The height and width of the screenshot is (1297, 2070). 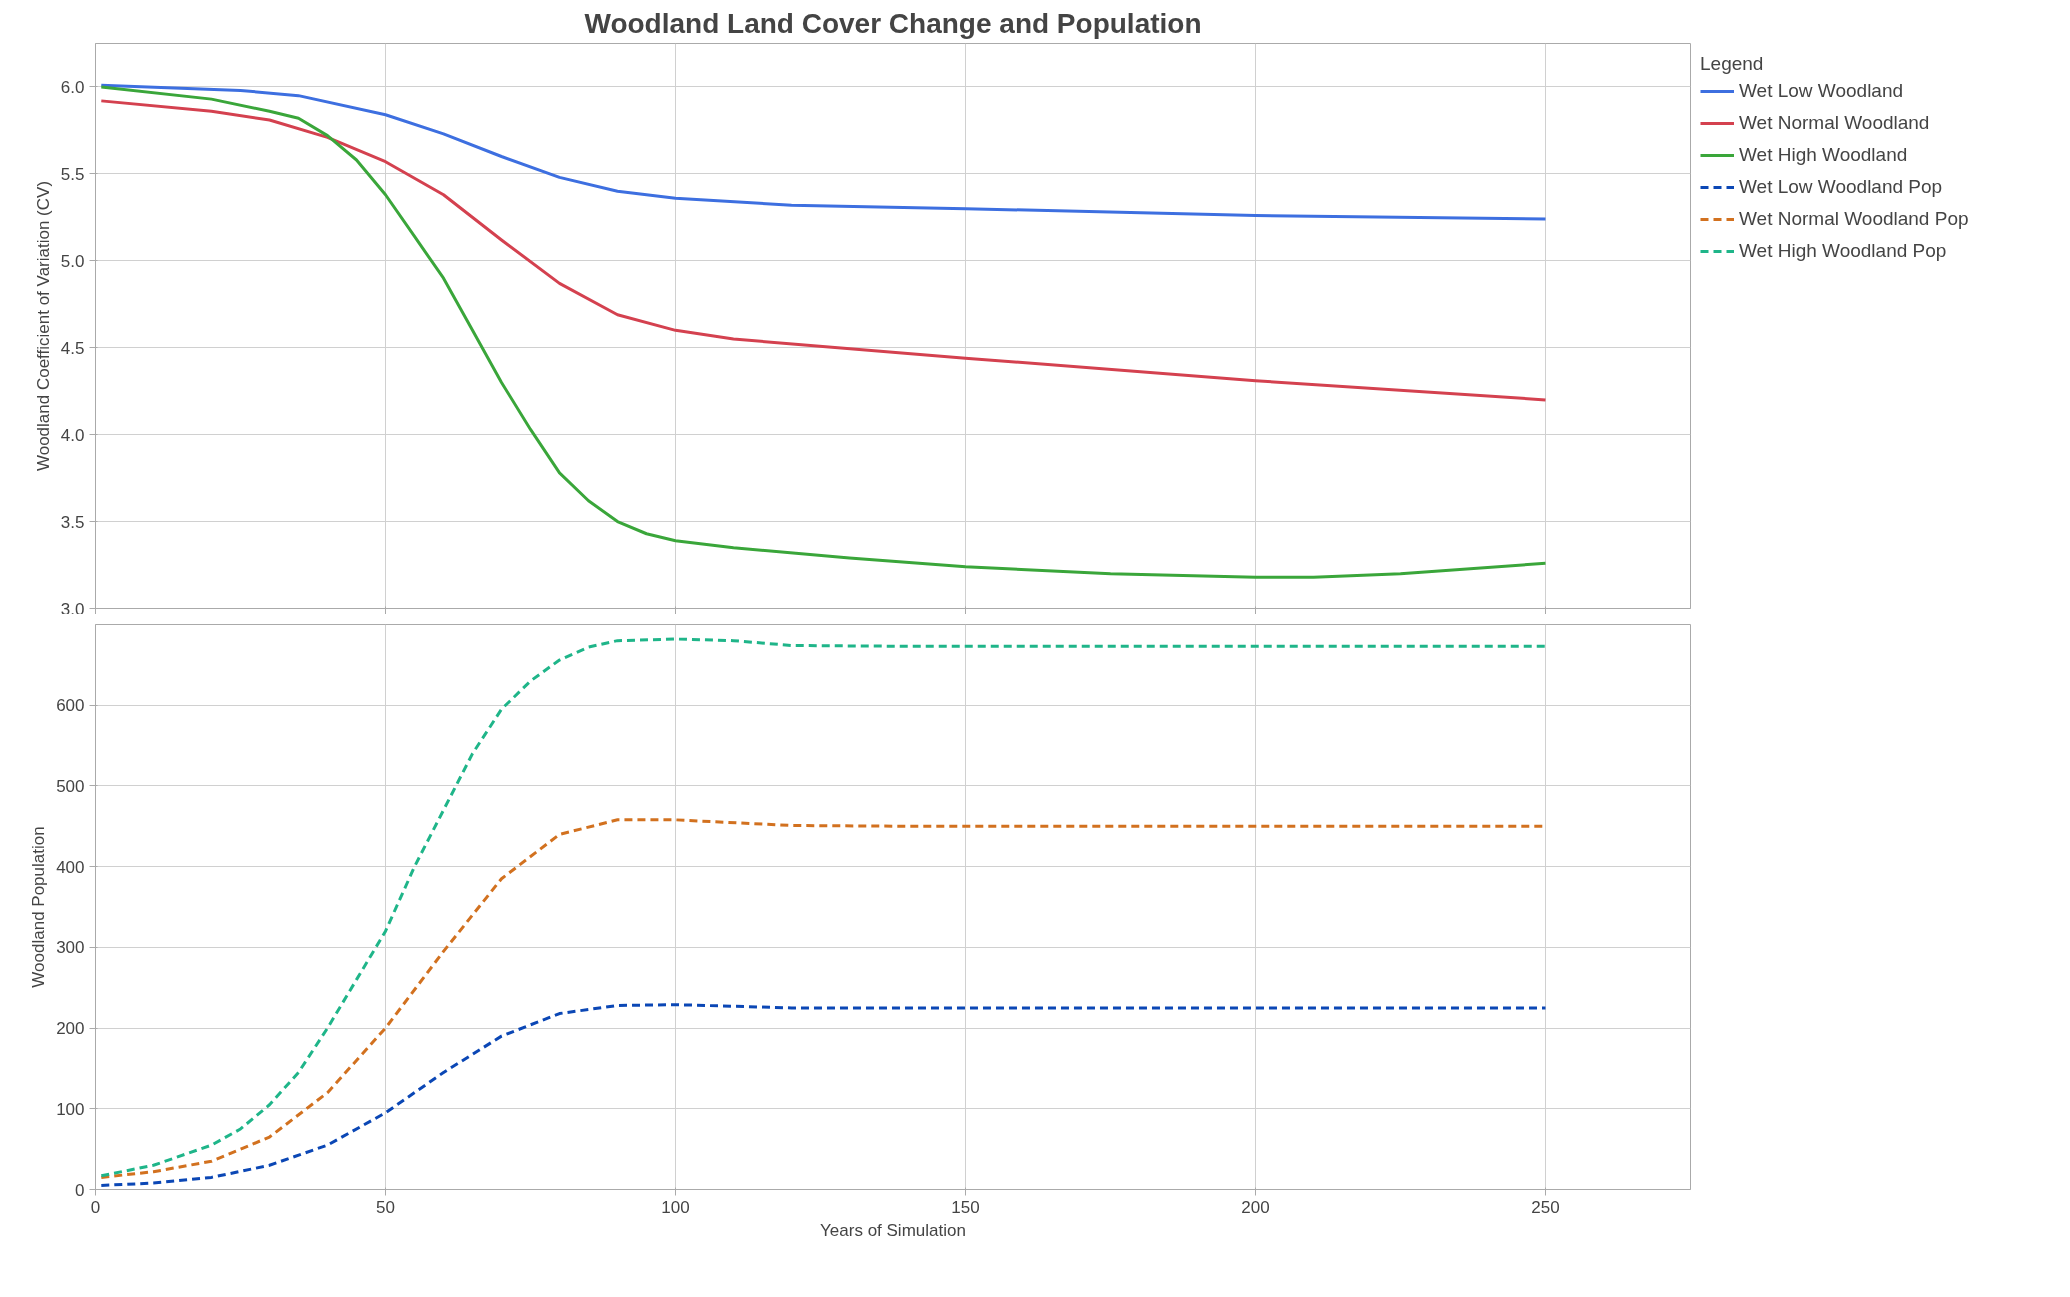 I want to click on legend-label: Wet Normal Woodland Pop, so click(x=1854, y=219).